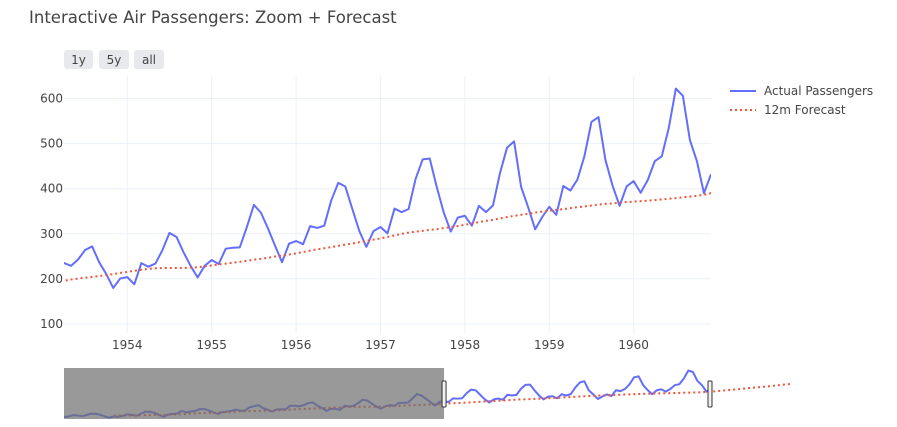  What do you see at coordinates (465, 345) in the screenshot?
I see `x-tick-label: 1958` at bounding box center [465, 345].